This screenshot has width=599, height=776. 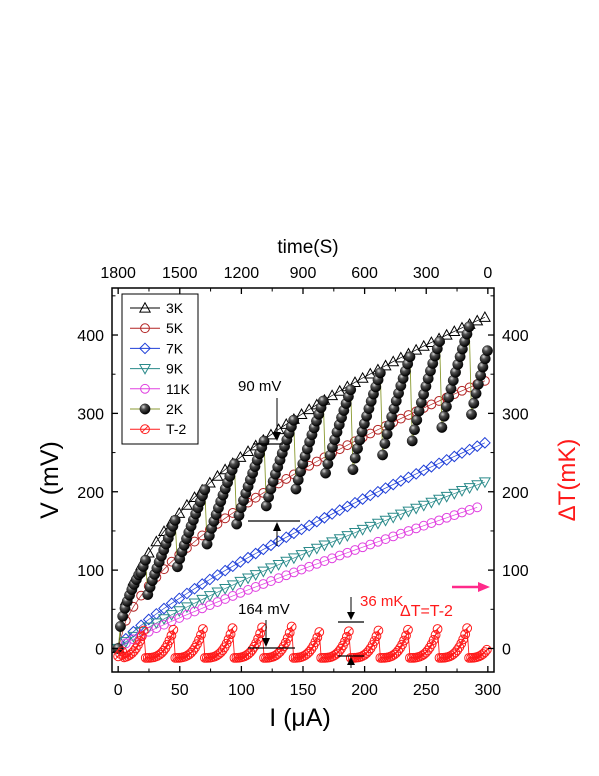 What do you see at coordinates (307, 247) in the screenshot?
I see `x-axis-top-title: time(S)` at bounding box center [307, 247].